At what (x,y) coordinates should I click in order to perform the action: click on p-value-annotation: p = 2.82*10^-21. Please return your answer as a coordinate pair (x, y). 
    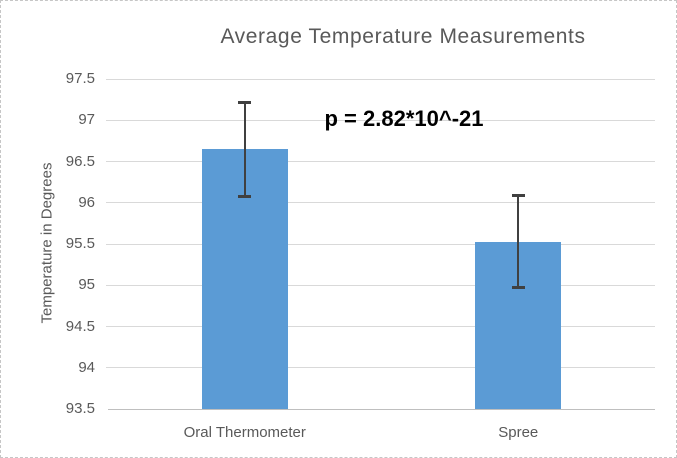
    Looking at the image, I should click on (404, 118).